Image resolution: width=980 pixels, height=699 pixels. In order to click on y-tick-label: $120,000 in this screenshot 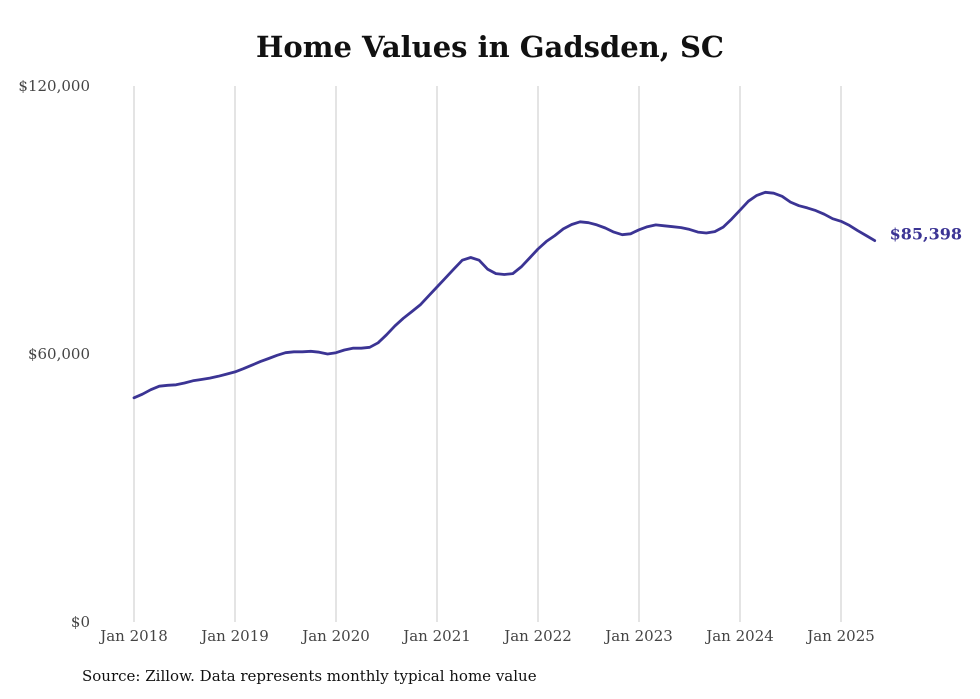, I will do `click(54, 86)`.